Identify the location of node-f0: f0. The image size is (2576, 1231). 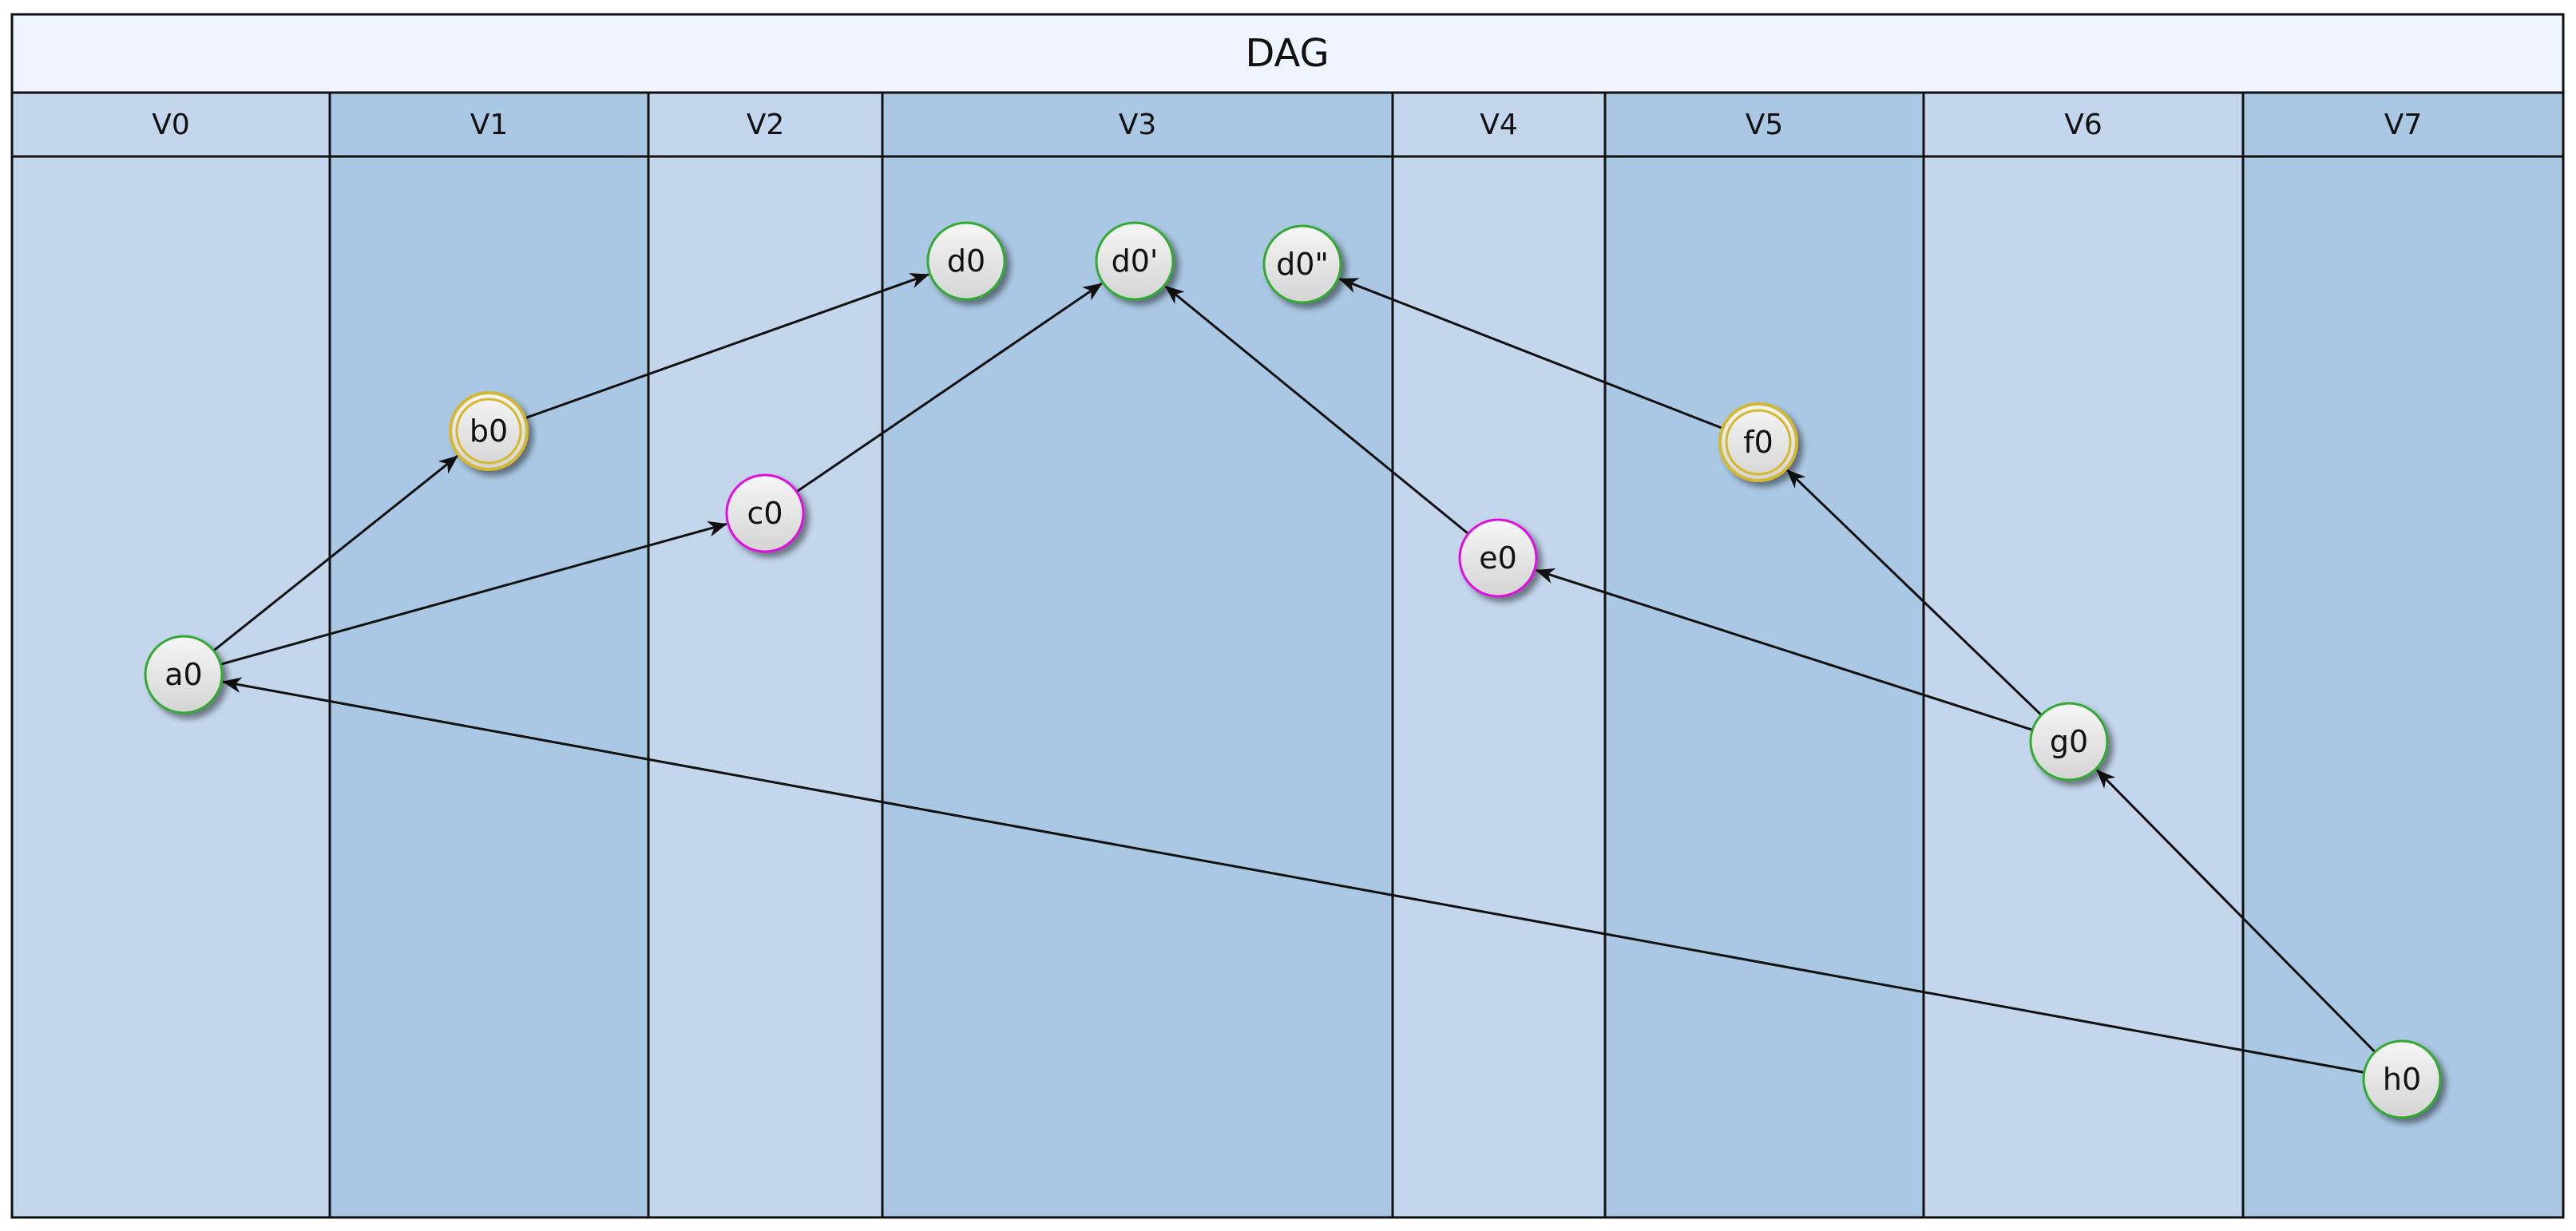
(1758, 442).